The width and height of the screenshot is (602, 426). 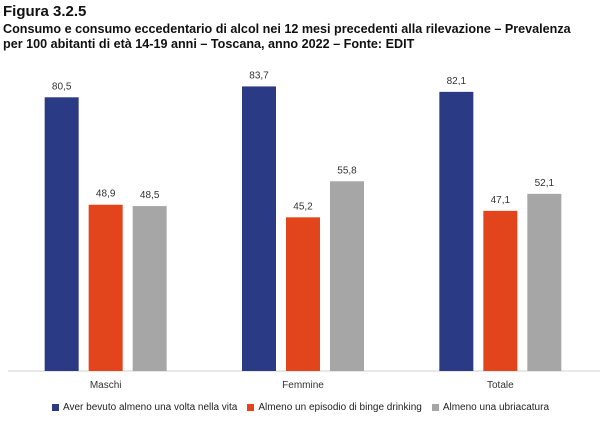 I want to click on data-label-totale-series-3: 52,1, so click(x=545, y=183).